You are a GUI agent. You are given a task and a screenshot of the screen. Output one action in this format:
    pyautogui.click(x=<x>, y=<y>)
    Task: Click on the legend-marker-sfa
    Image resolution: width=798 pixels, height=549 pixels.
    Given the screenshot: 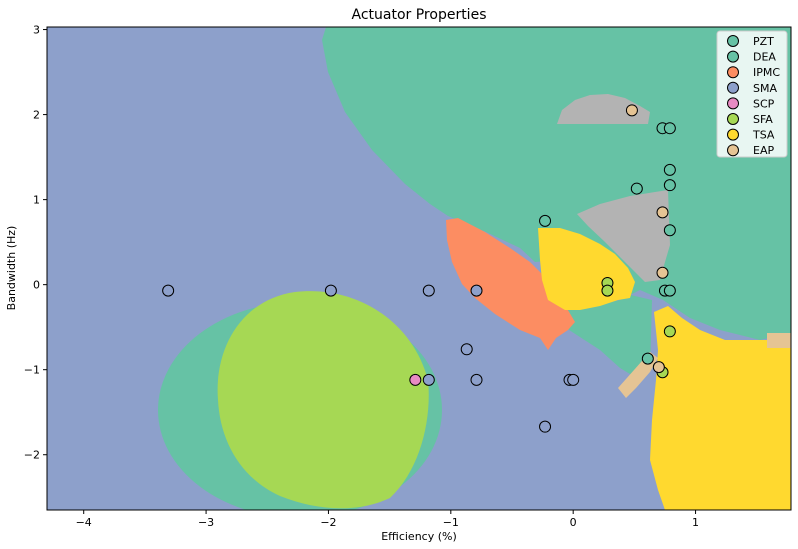 What is the action you would take?
    pyautogui.click(x=733, y=119)
    